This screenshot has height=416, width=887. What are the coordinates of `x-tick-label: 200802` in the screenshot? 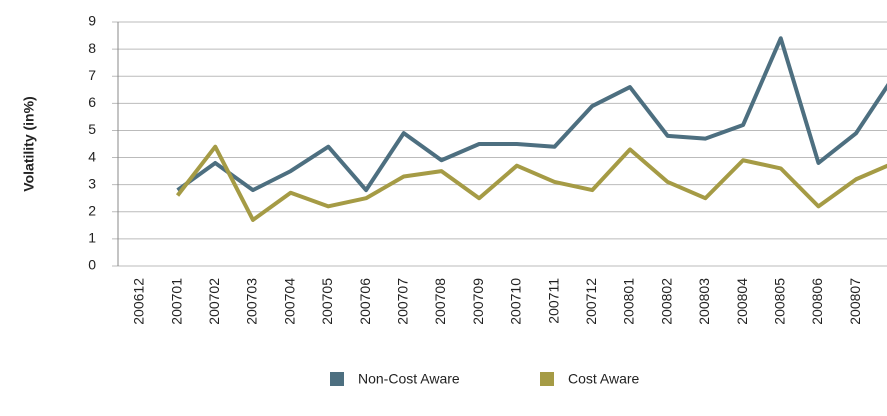 It's located at (666, 301).